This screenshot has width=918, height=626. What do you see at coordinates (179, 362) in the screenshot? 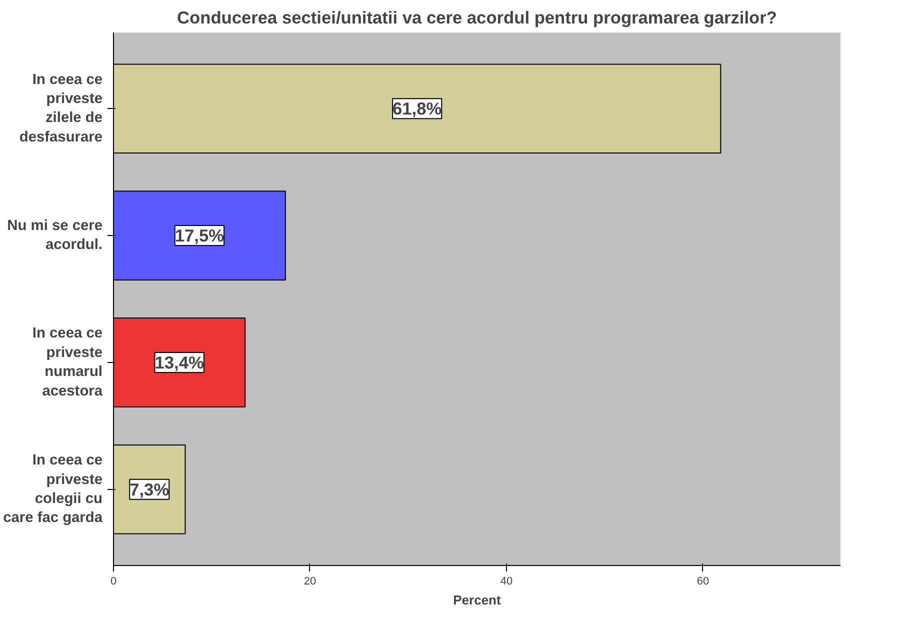
I see `data-label: 13,4%` at bounding box center [179, 362].